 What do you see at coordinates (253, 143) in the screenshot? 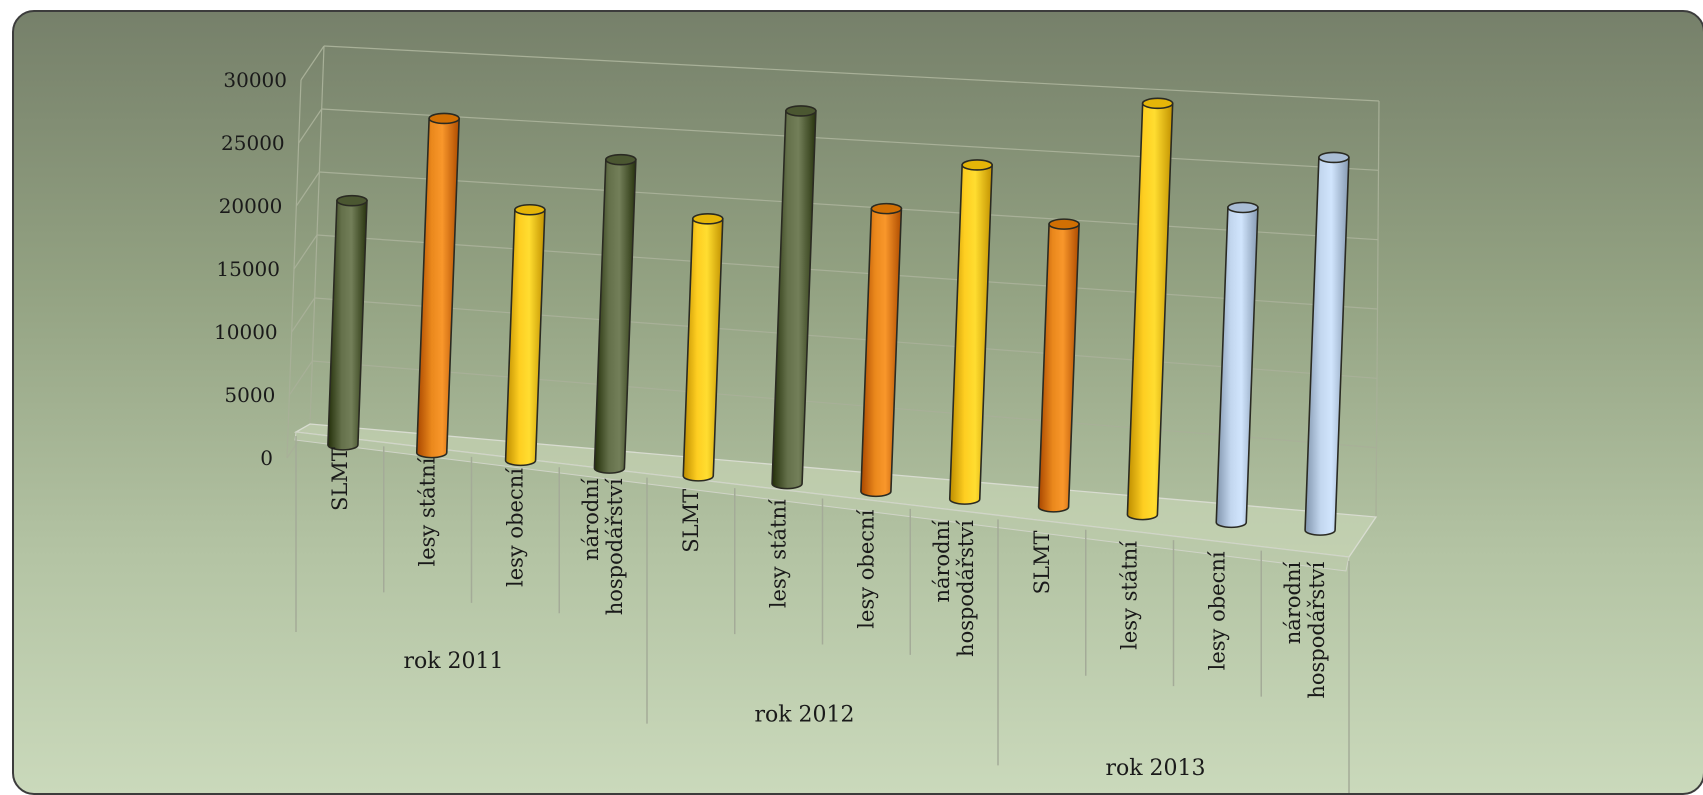
I see `y-tick-label: 25000` at bounding box center [253, 143].